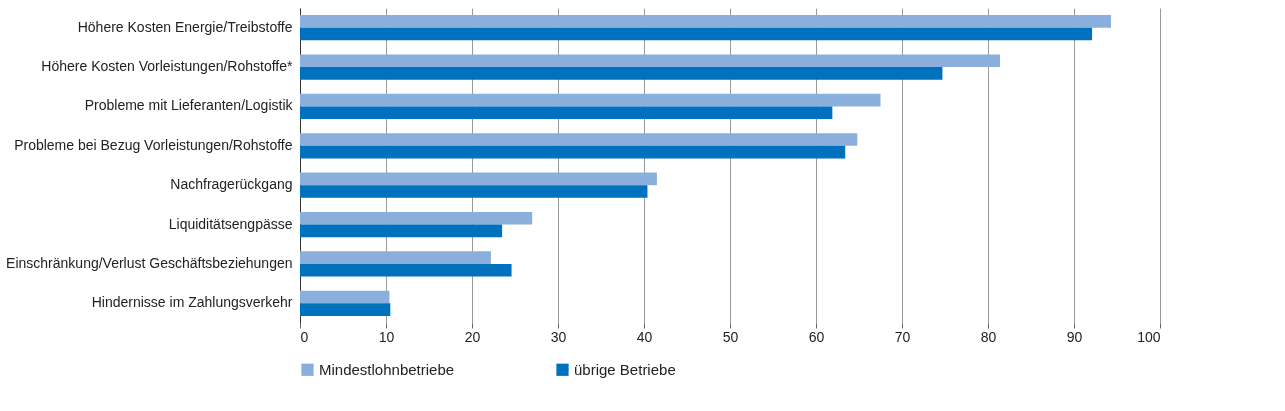 This screenshot has width=1285, height=411. Describe the element at coordinates (230, 223) in the screenshot. I see `y-tick-label: Liquiditätsengpässe` at that location.